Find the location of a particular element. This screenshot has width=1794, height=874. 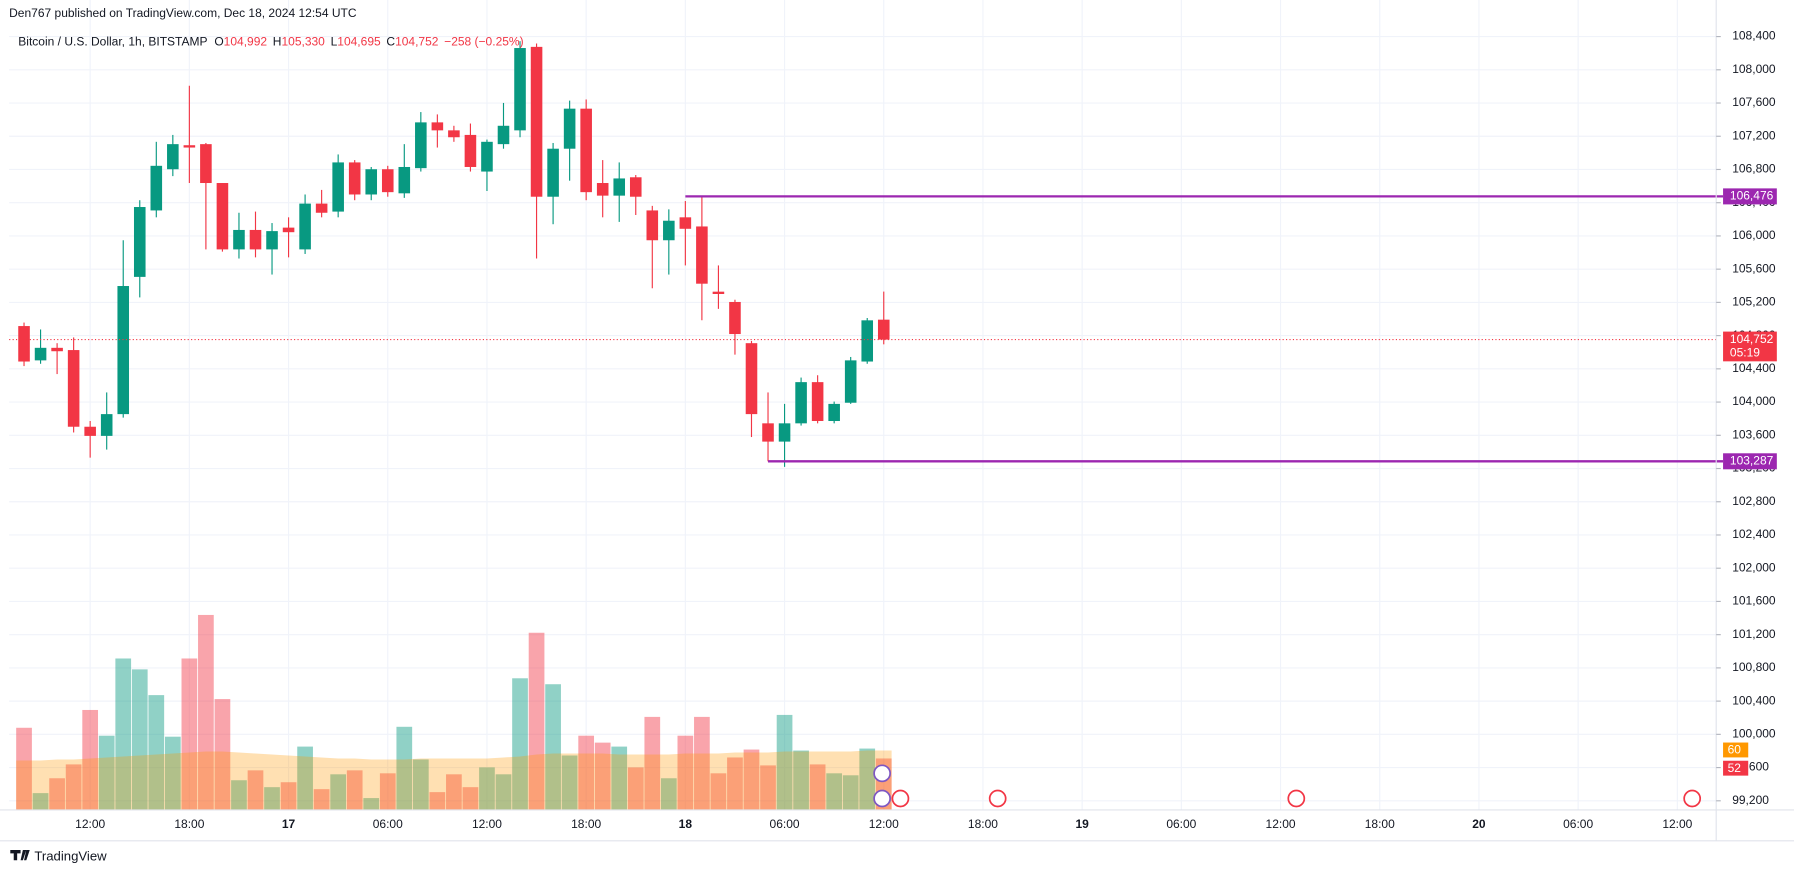

legend-value: 105,330 is located at coordinates (303, 41).